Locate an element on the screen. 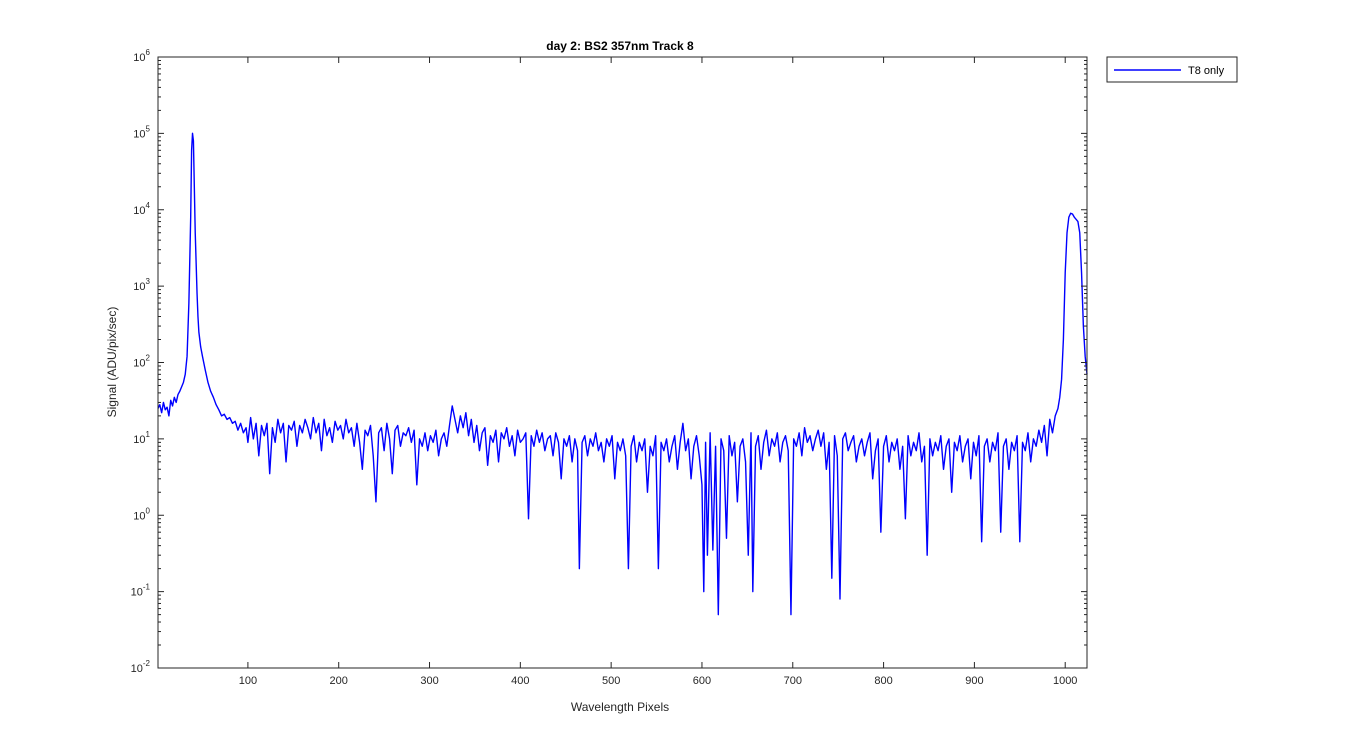 This screenshot has width=1350, height=750. x-tick-label-200: 200 is located at coordinates (339, 681).